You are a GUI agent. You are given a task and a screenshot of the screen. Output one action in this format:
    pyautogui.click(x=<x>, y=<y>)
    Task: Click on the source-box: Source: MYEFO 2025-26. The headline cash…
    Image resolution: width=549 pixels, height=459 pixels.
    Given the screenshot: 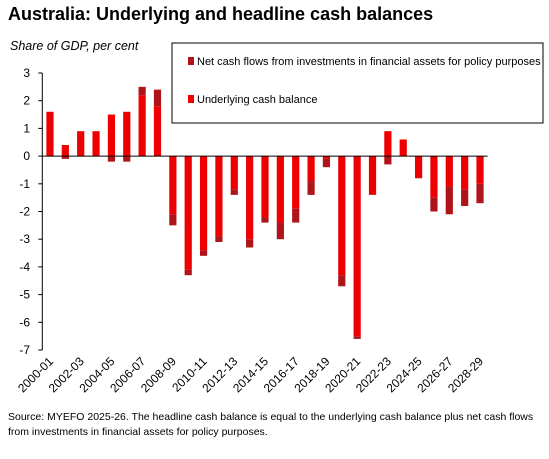 What is the action you would take?
    pyautogui.click(x=271, y=424)
    